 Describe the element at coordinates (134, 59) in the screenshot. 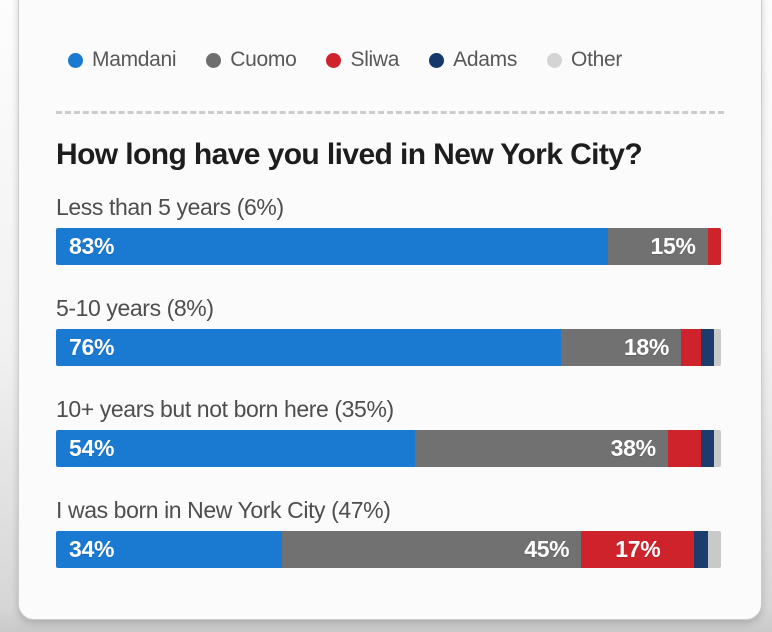

I see `legend-label-mamdani: Mamdani` at that location.